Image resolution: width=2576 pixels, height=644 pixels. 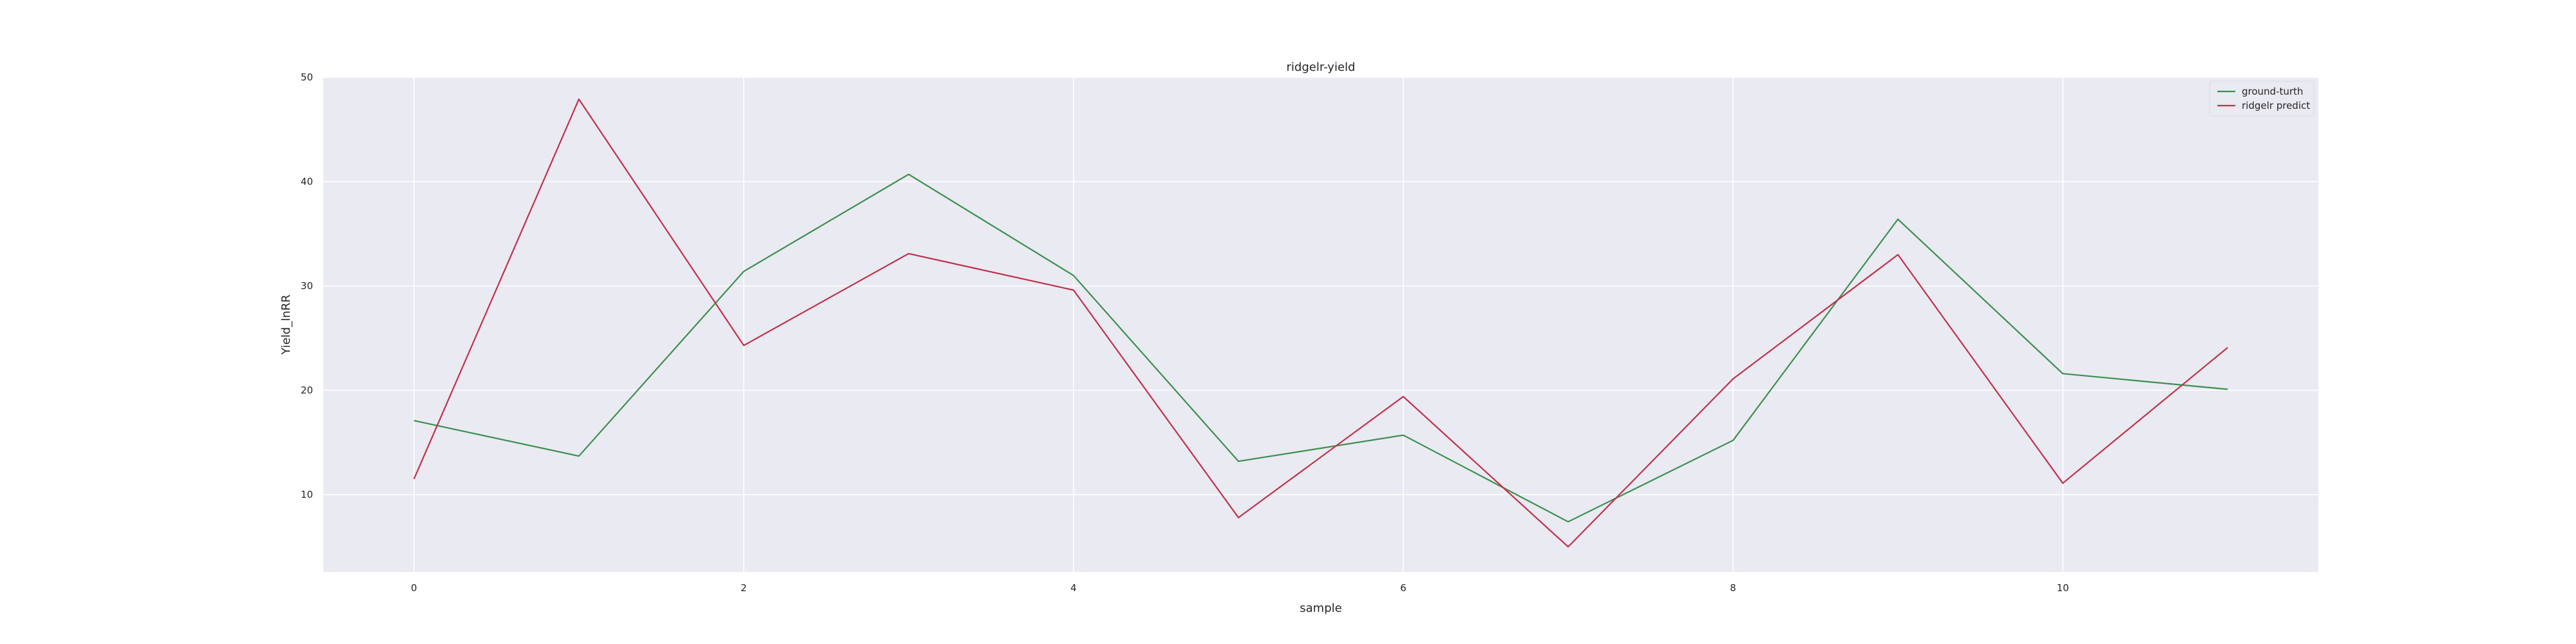 I want to click on y-axis-ticks: 10 20 30 40 50, so click(x=307, y=285).